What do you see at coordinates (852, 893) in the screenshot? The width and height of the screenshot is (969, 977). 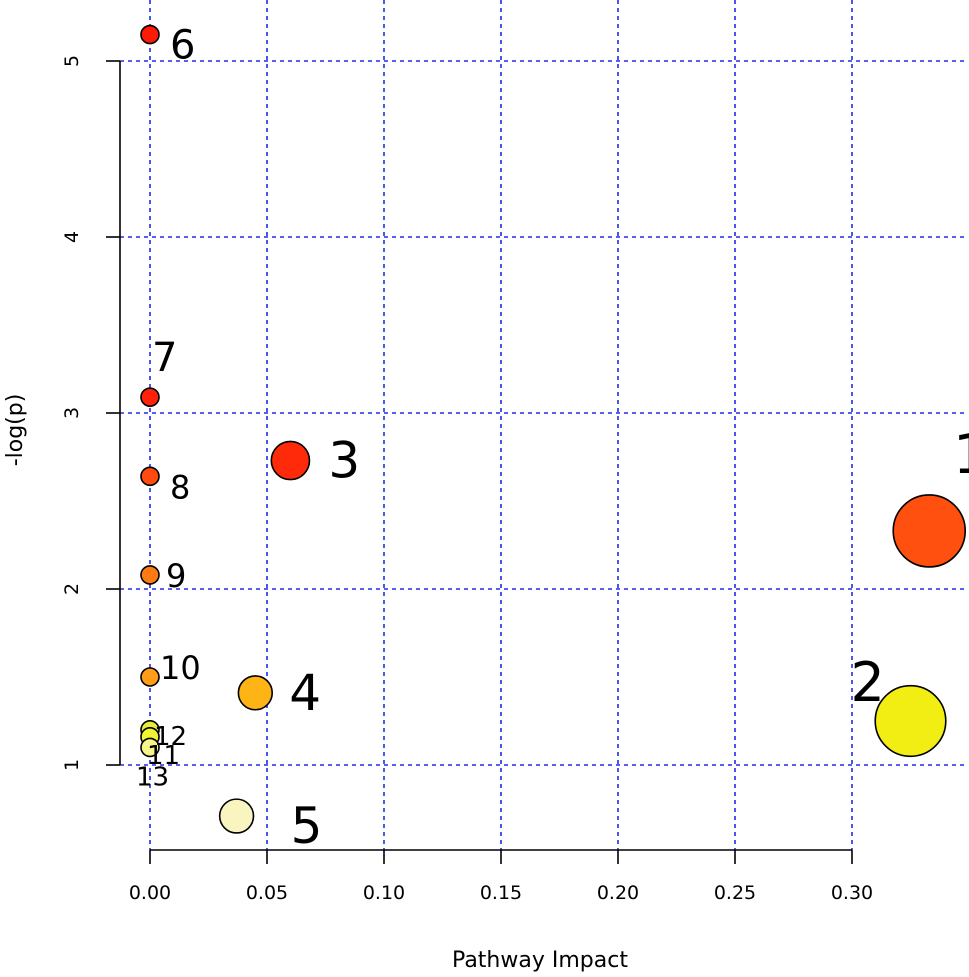 I see `x-tick-label-6: 0.30` at bounding box center [852, 893].